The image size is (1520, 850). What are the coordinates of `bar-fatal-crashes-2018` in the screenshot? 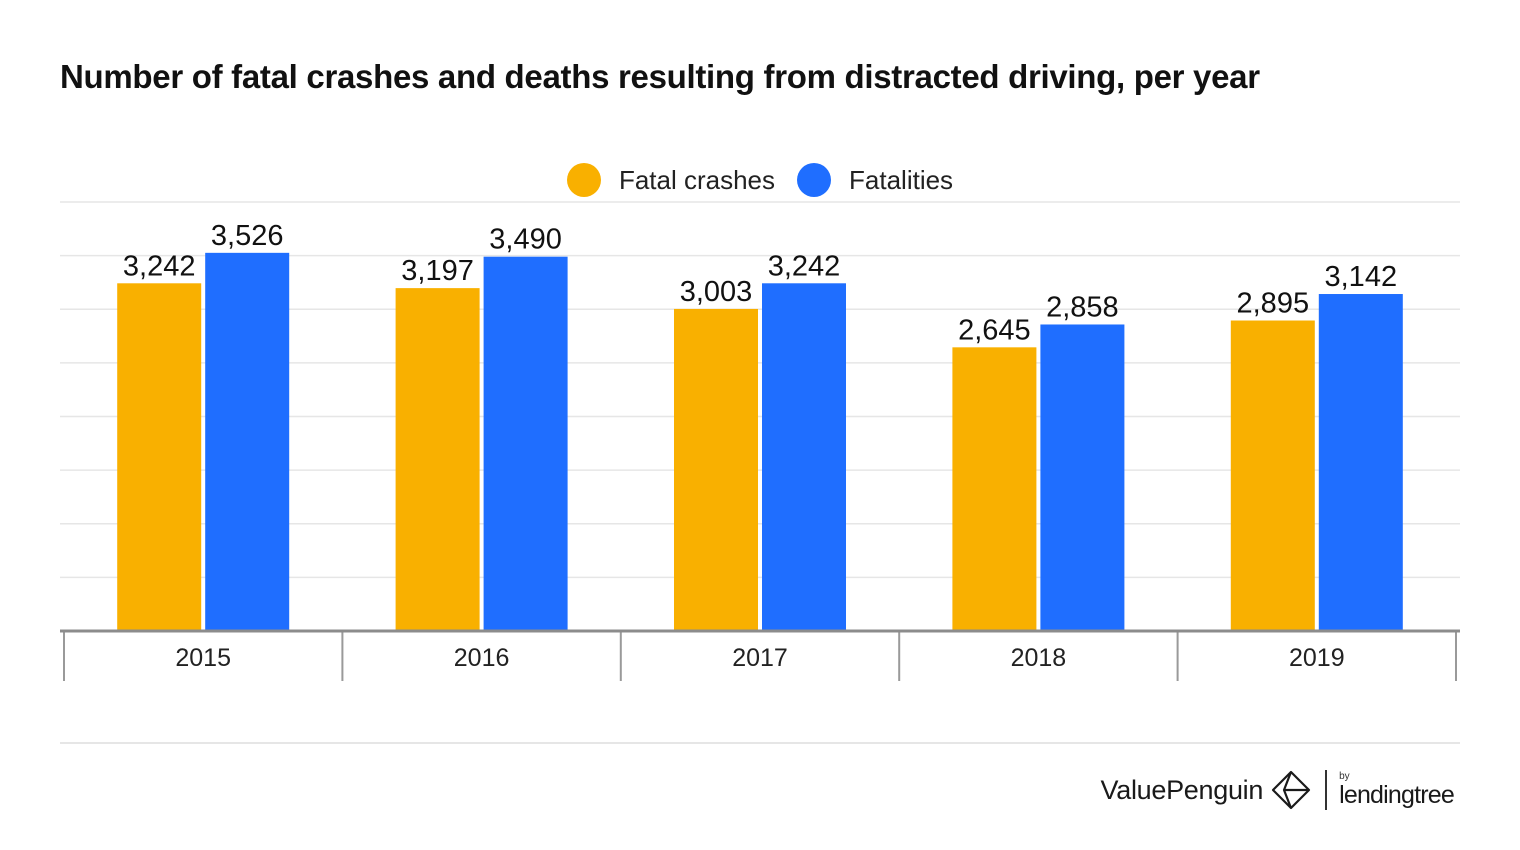 It's located at (994, 489).